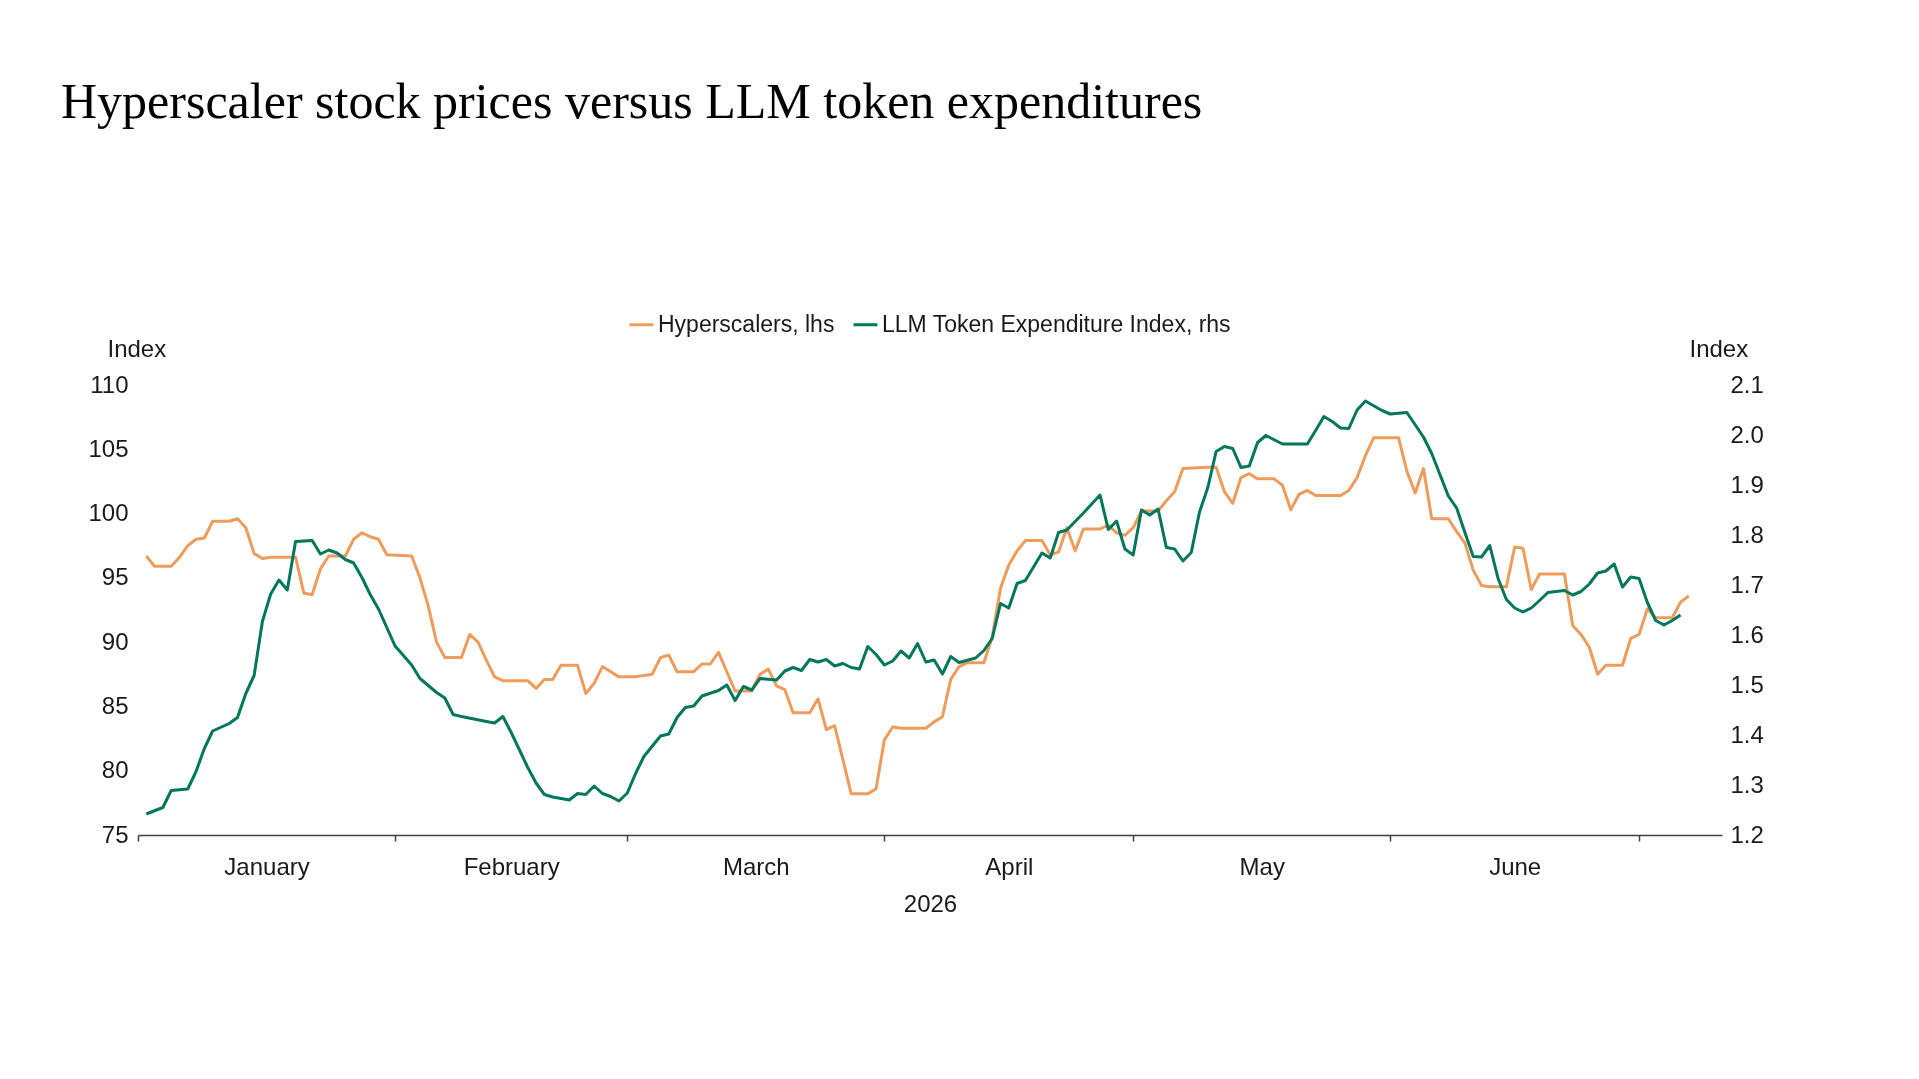 The width and height of the screenshot is (1919, 1079). What do you see at coordinates (1747, 484) in the screenshot?
I see `y2-tick-label: 1.9` at bounding box center [1747, 484].